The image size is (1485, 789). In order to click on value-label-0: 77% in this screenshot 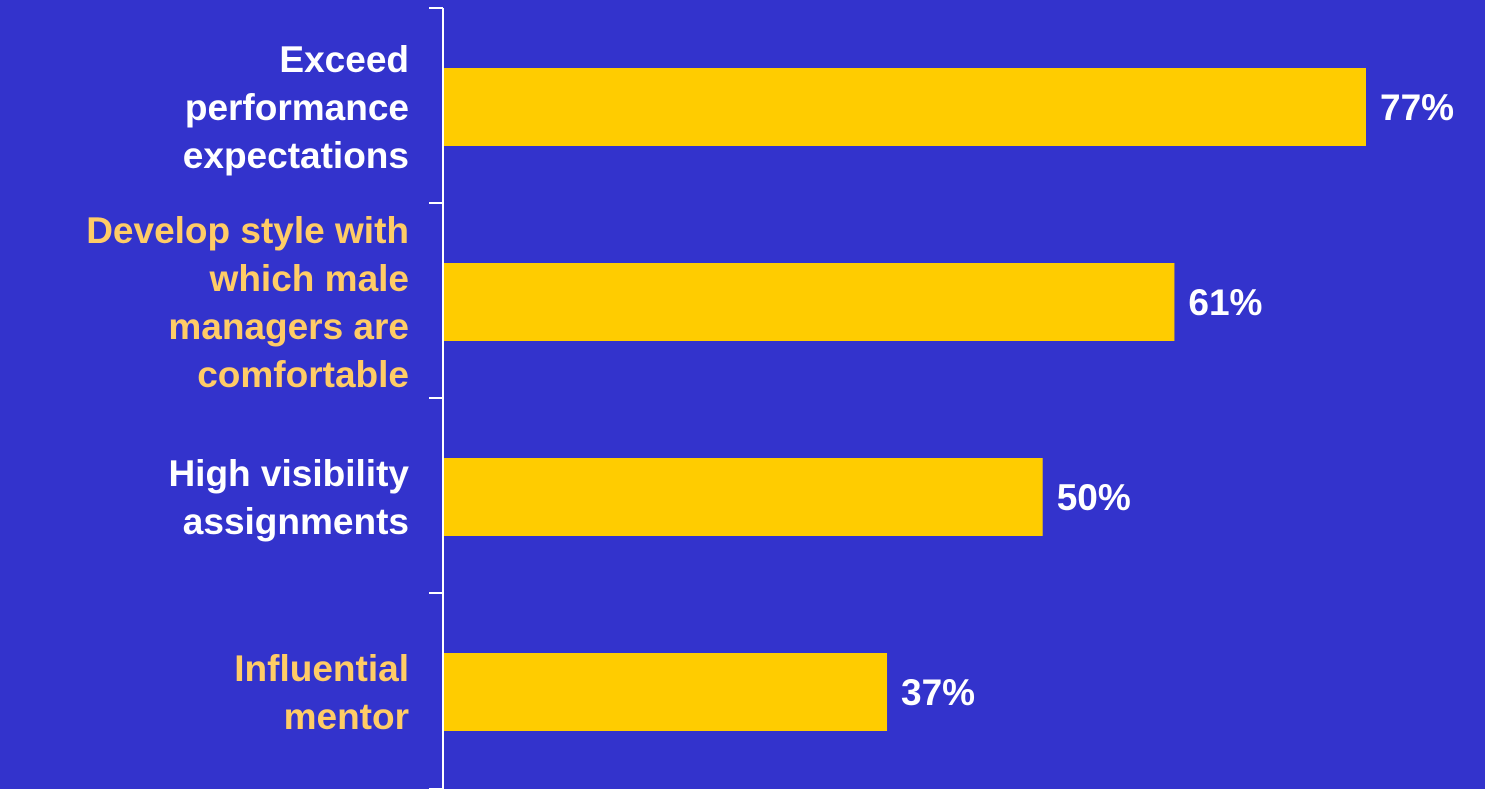, I will do `click(1417, 107)`.